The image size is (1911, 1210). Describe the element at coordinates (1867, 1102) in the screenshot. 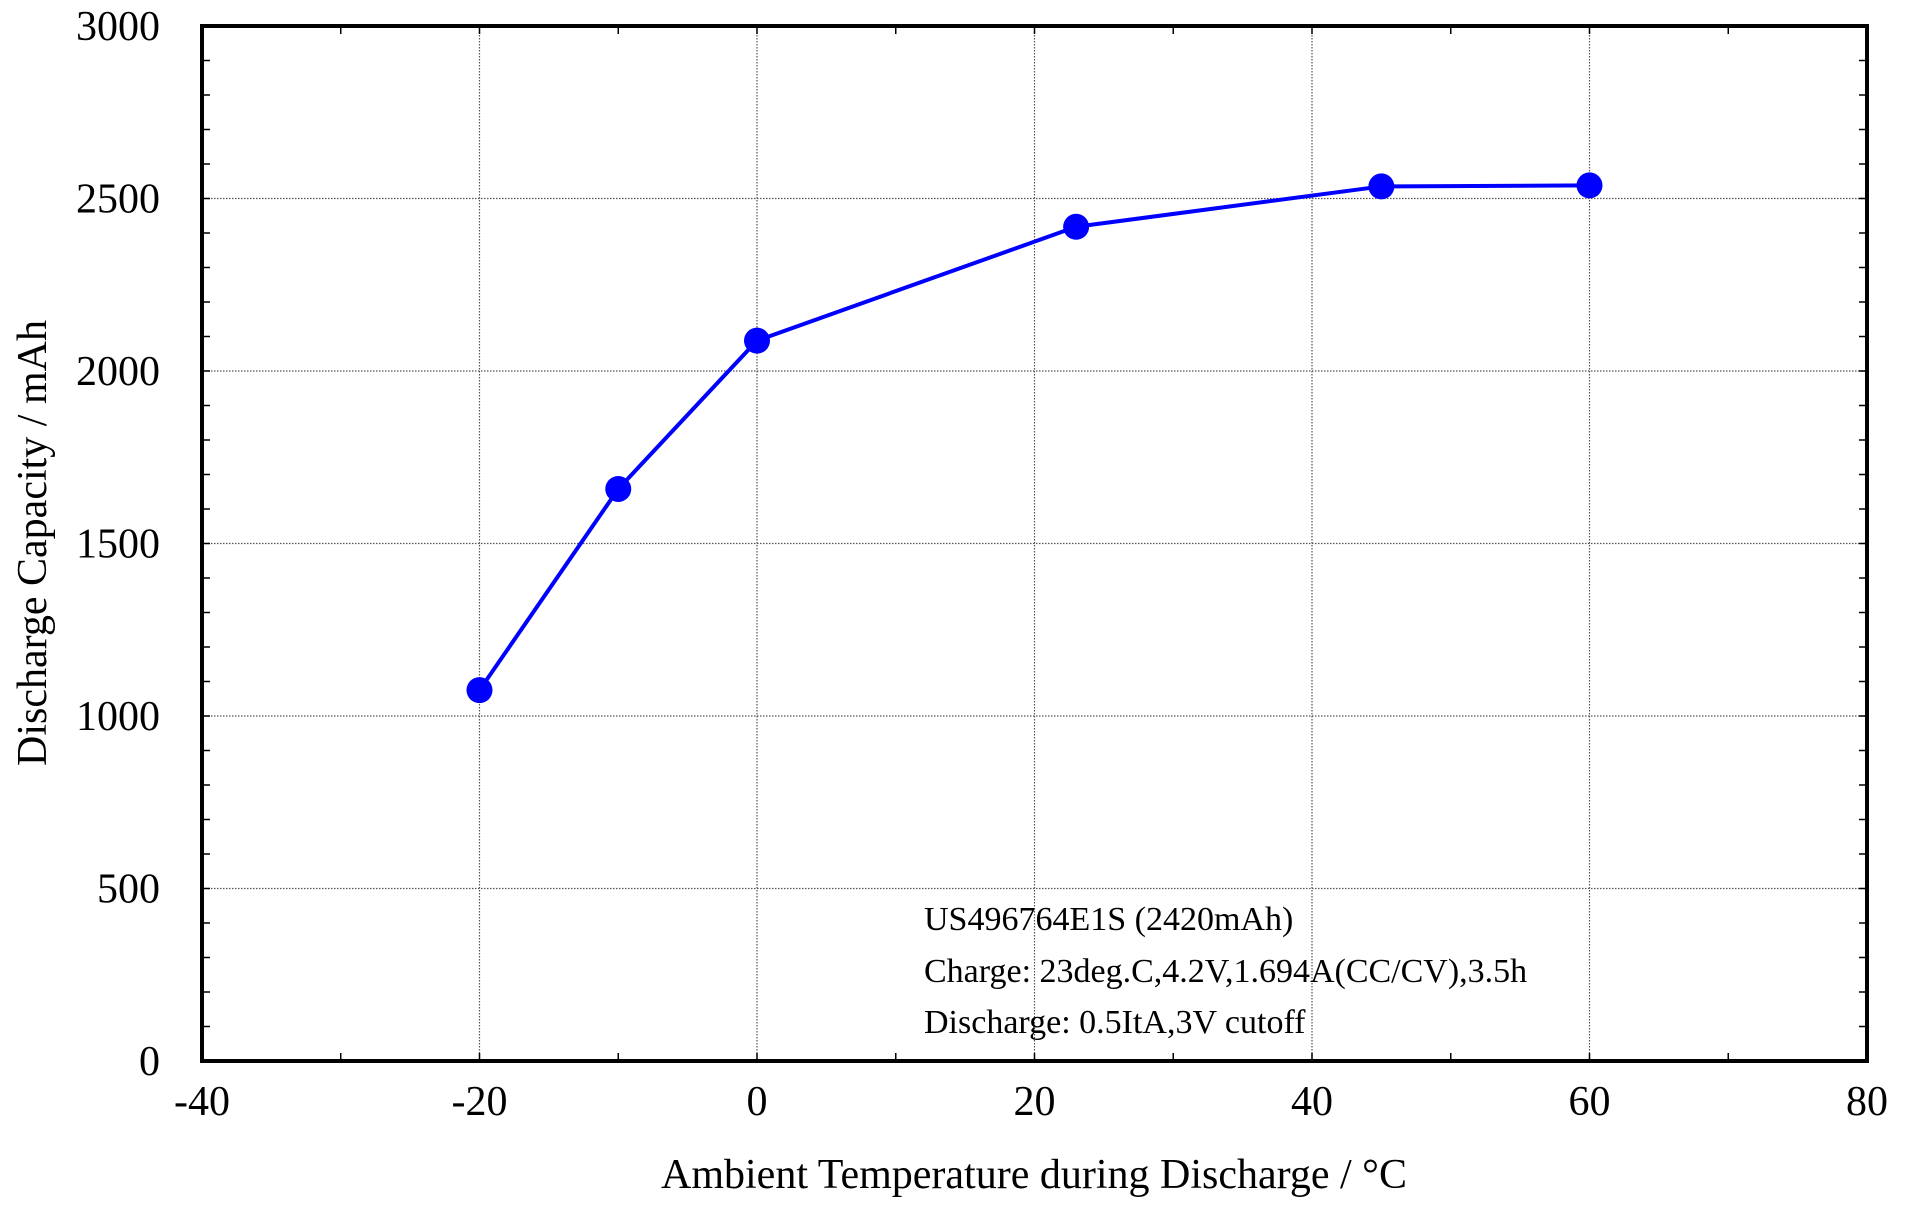

I see `x-tick-label: 80` at that location.